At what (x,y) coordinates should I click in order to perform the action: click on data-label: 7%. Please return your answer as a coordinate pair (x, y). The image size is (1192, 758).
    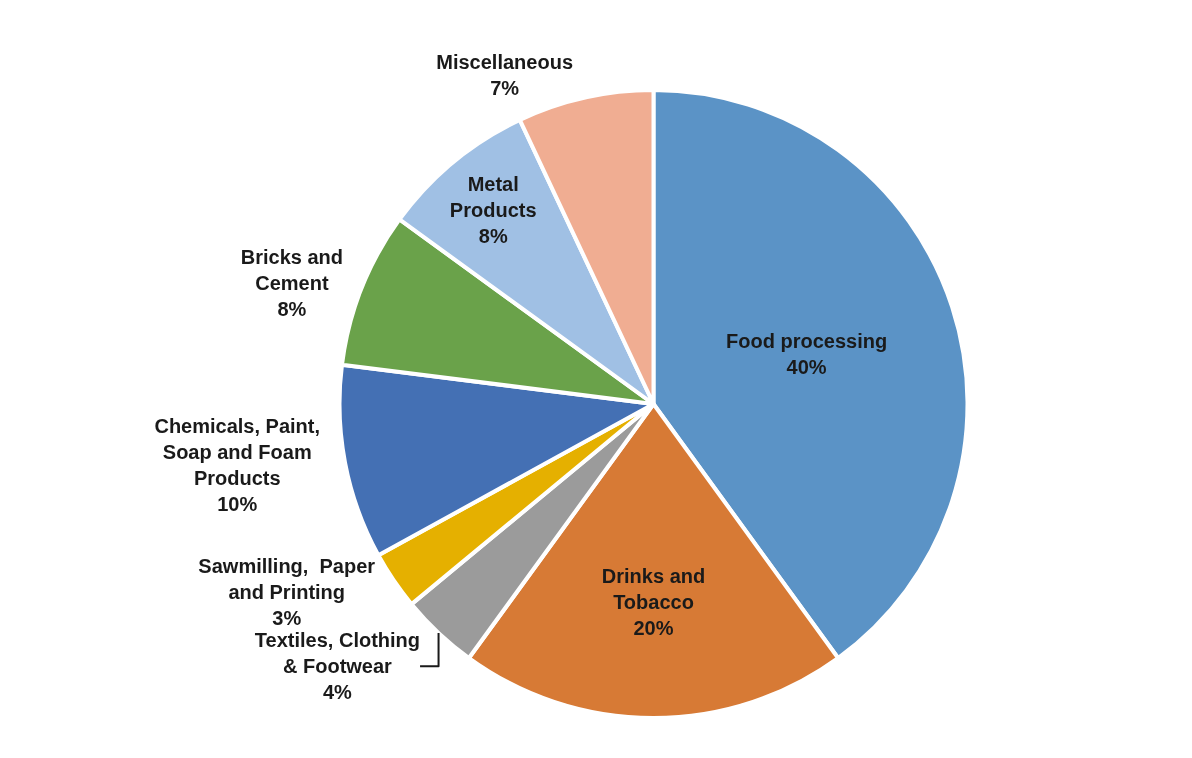
    Looking at the image, I should click on (505, 87).